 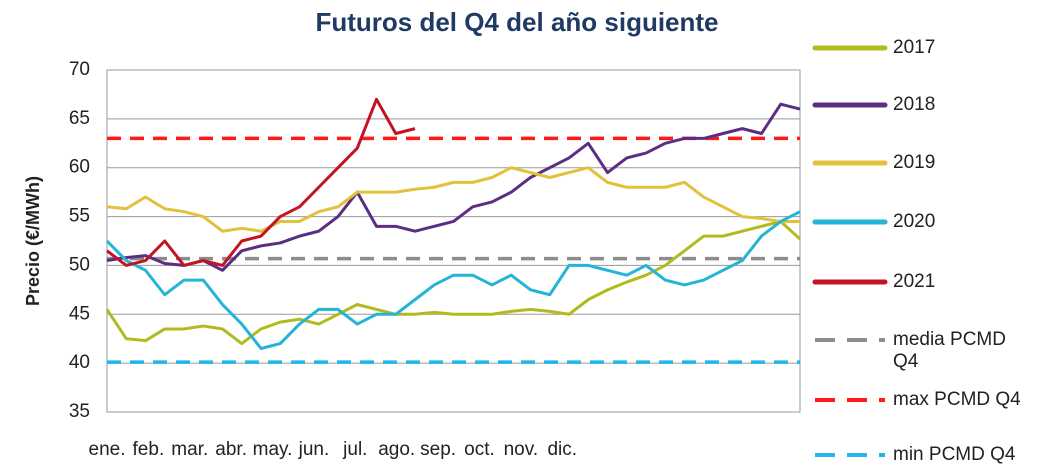 What do you see at coordinates (231, 449) in the screenshot?
I see `x-tick-label: abr.` at bounding box center [231, 449].